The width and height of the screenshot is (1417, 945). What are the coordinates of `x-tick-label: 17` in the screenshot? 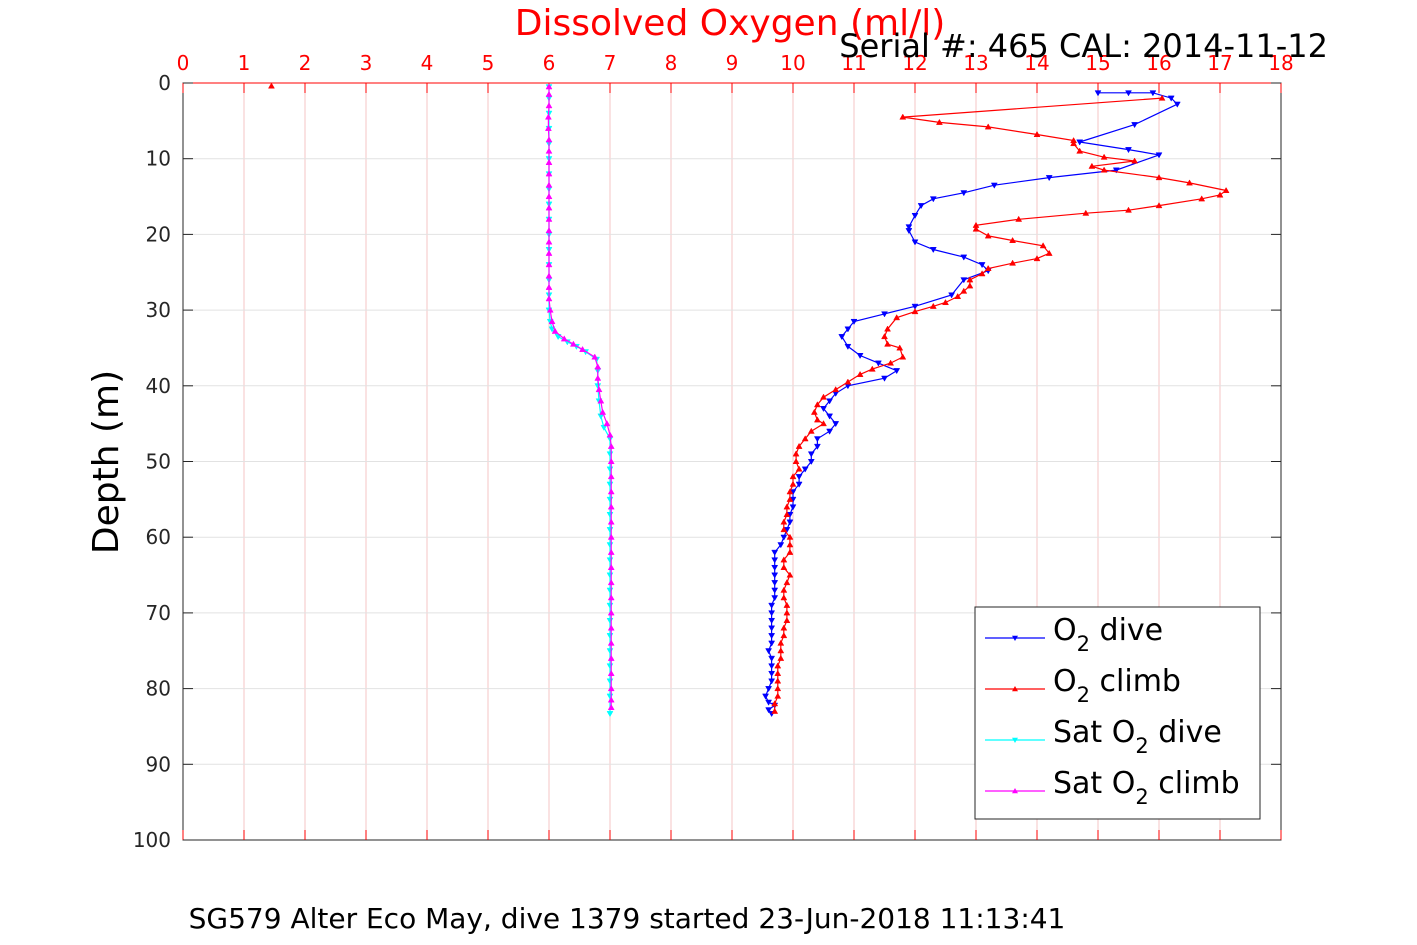 It's located at (1219, 63).